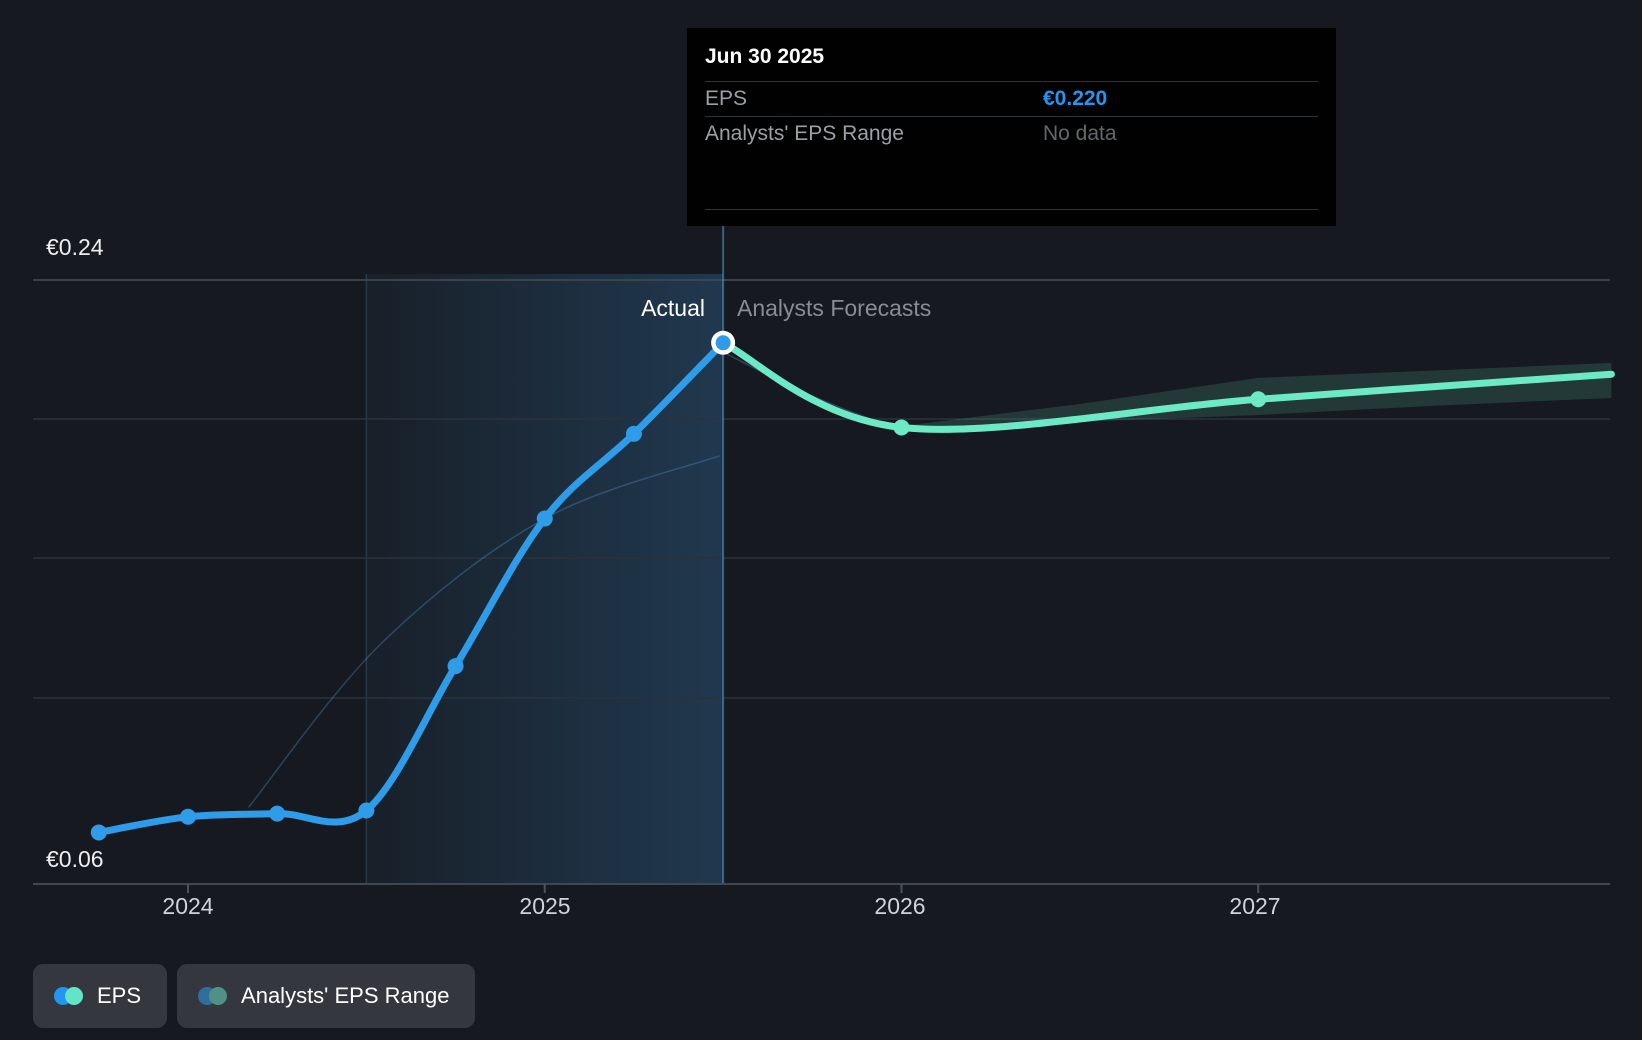 This screenshot has height=1040, width=1642. What do you see at coordinates (900, 906) in the screenshot?
I see `x-tick-2026: 2026` at bounding box center [900, 906].